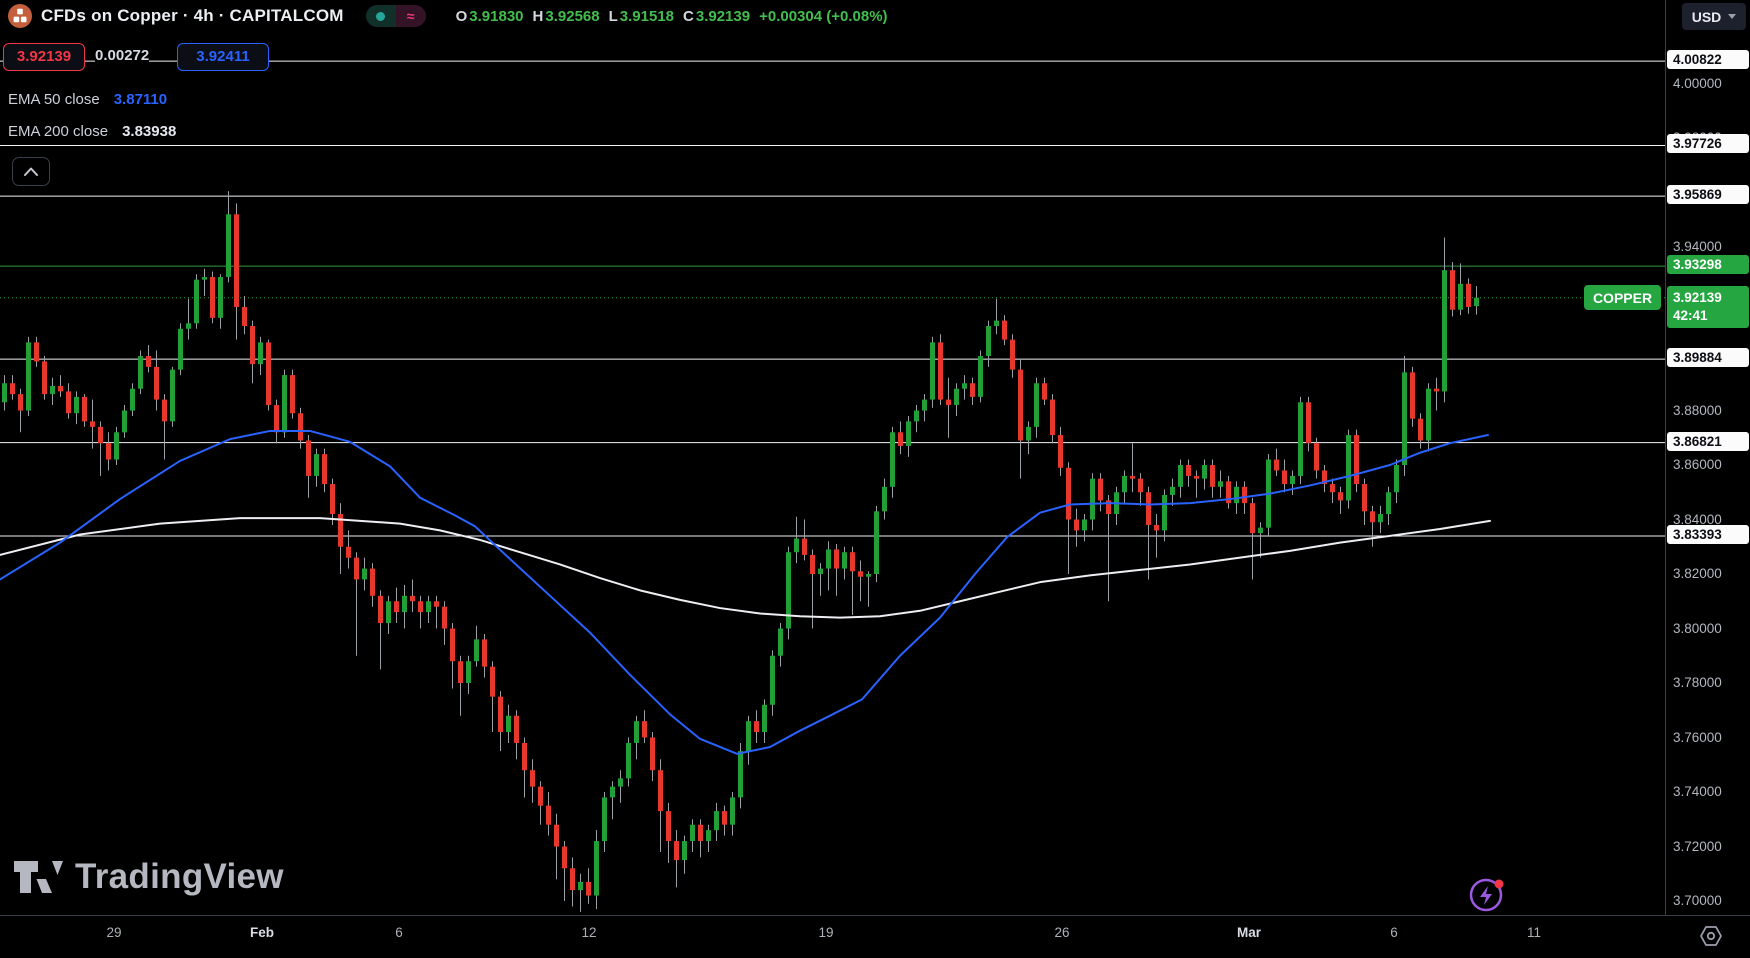 The image size is (1750, 958). I want to click on tradingview-logo-icon, so click(38, 877).